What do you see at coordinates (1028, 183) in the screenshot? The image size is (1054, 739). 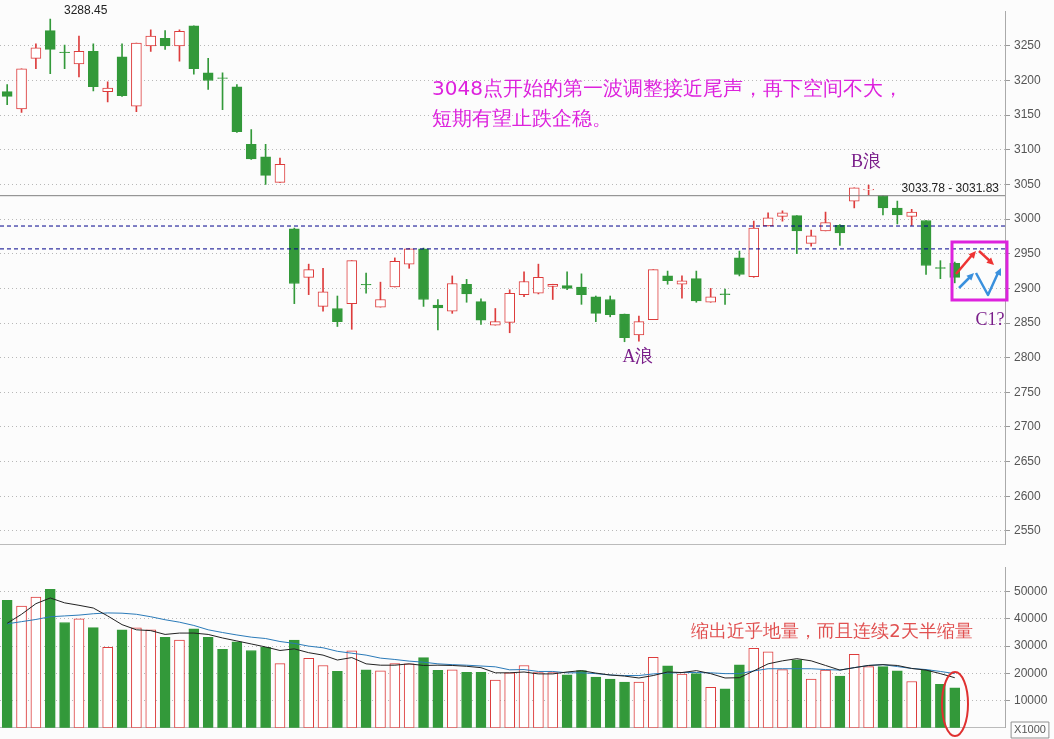 I see `y-tick-label: 3050` at bounding box center [1028, 183].